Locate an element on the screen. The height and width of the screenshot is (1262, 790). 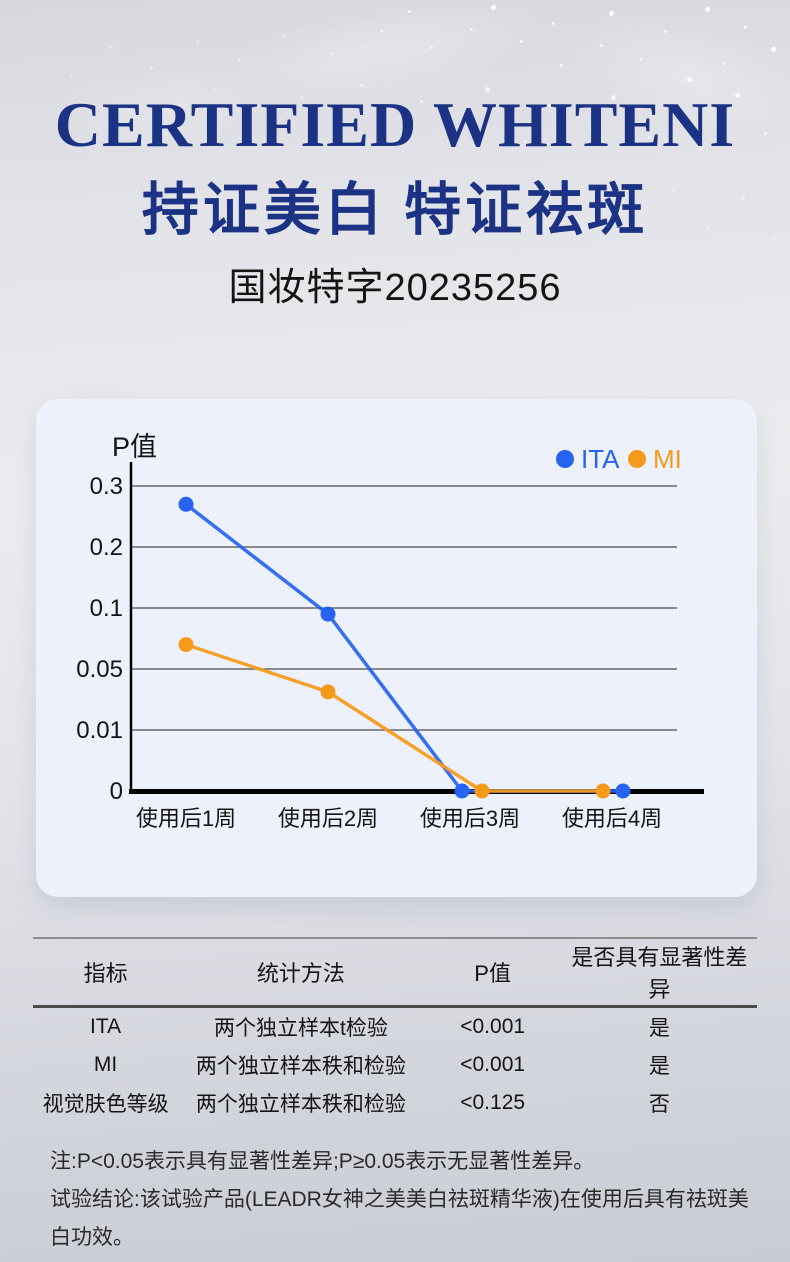
legend-label-ITA: ITA is located at coordinates (600, 459).